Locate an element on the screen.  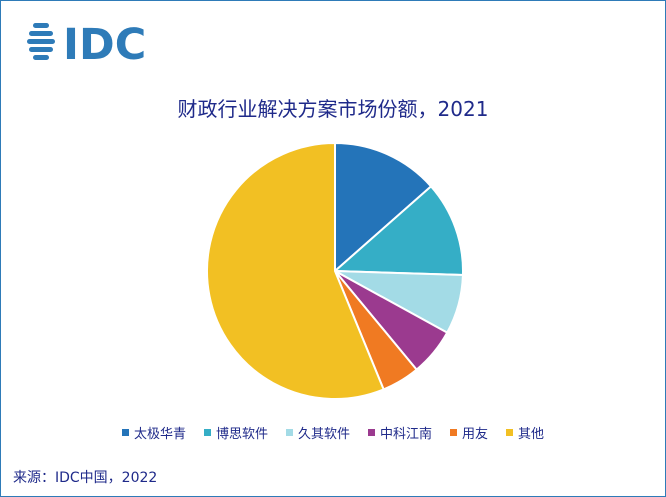
legend-item-1: 太极华青 is located at coordinates (153, 432).